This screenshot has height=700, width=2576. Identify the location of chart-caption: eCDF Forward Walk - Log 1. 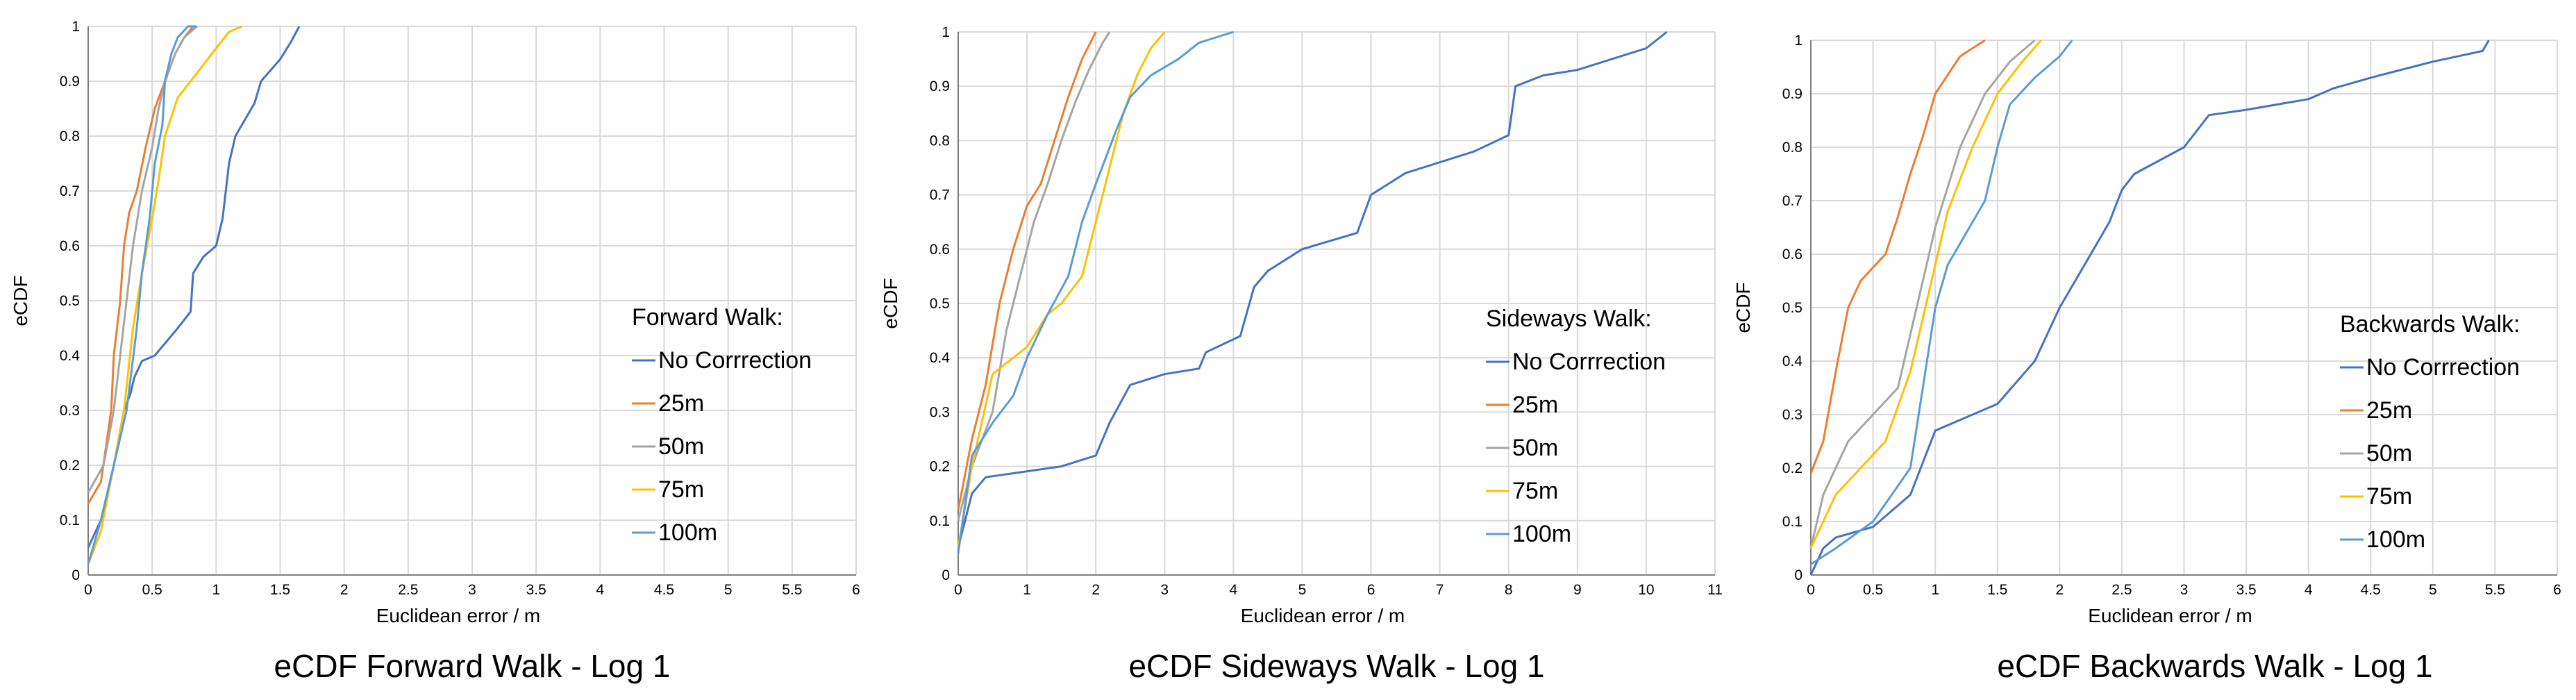
(472, 666).